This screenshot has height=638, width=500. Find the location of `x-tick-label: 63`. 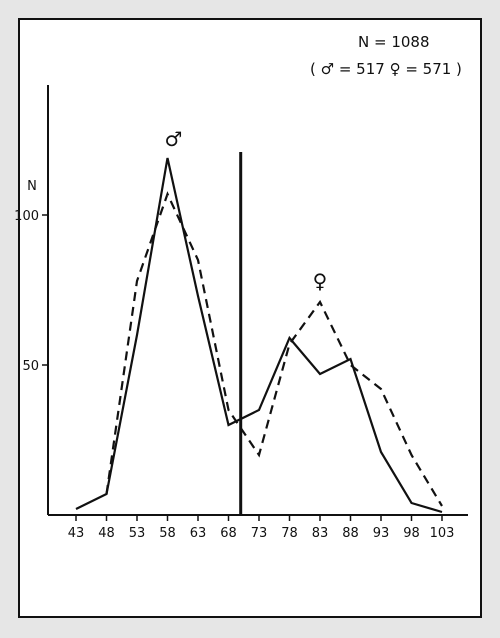

x-tick-label: 63 is located at coordinates (198, 533).